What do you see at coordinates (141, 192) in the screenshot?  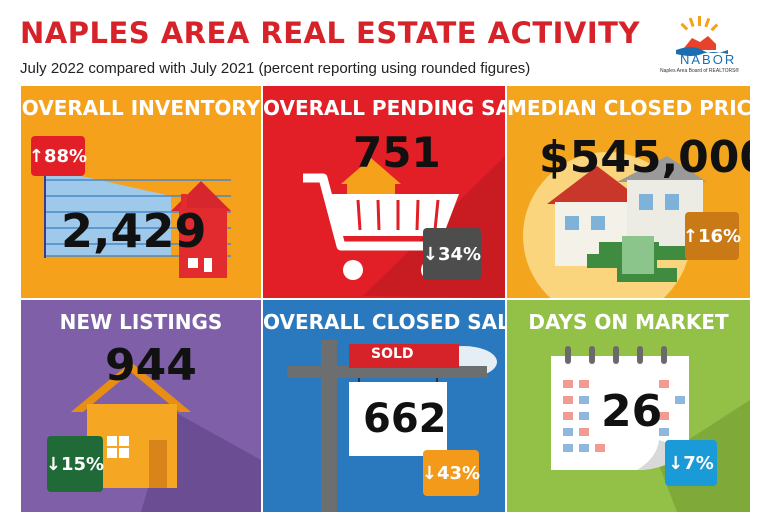 I see `tile-overall-inventory: OVERALL INVENTORY 2,429 ↑88%` at bounding box center [141, 192].